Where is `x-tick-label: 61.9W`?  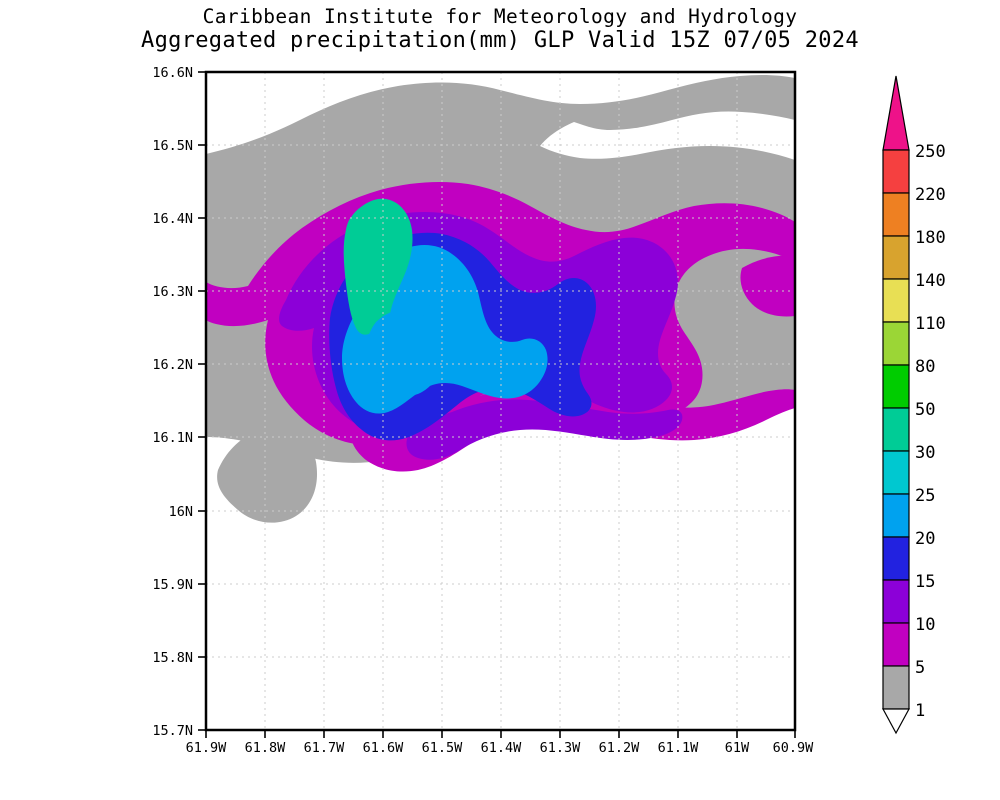 x-tick-label: 61.9W is located at coordinates (207, 748).